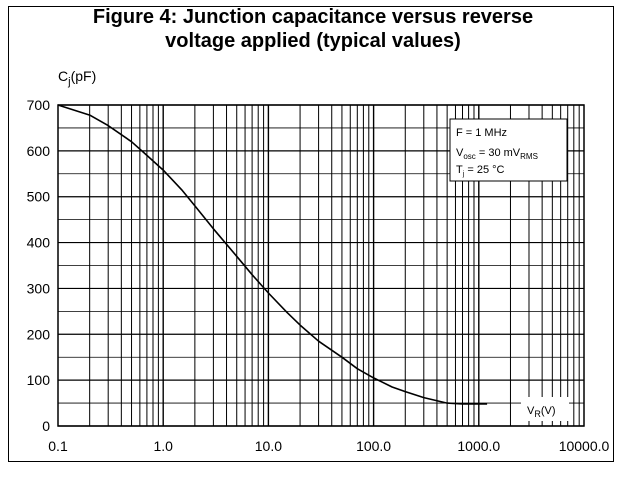 The image size is (626, 477). Describe the element at coordinates (58, 446) in the screenshot. I see `x-tick-label: 0.1` at that location.